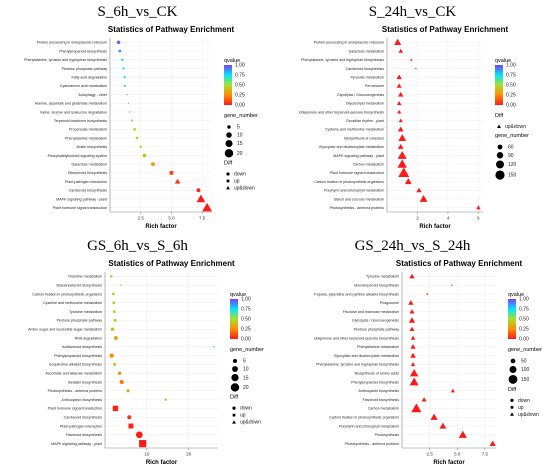 The width and height of the screenshot is (550, 469). What do you see at coordinates (88, 338) in the screenshot?
I see `y-tick-label: RNA degradation` at bounding box center [88, 338].